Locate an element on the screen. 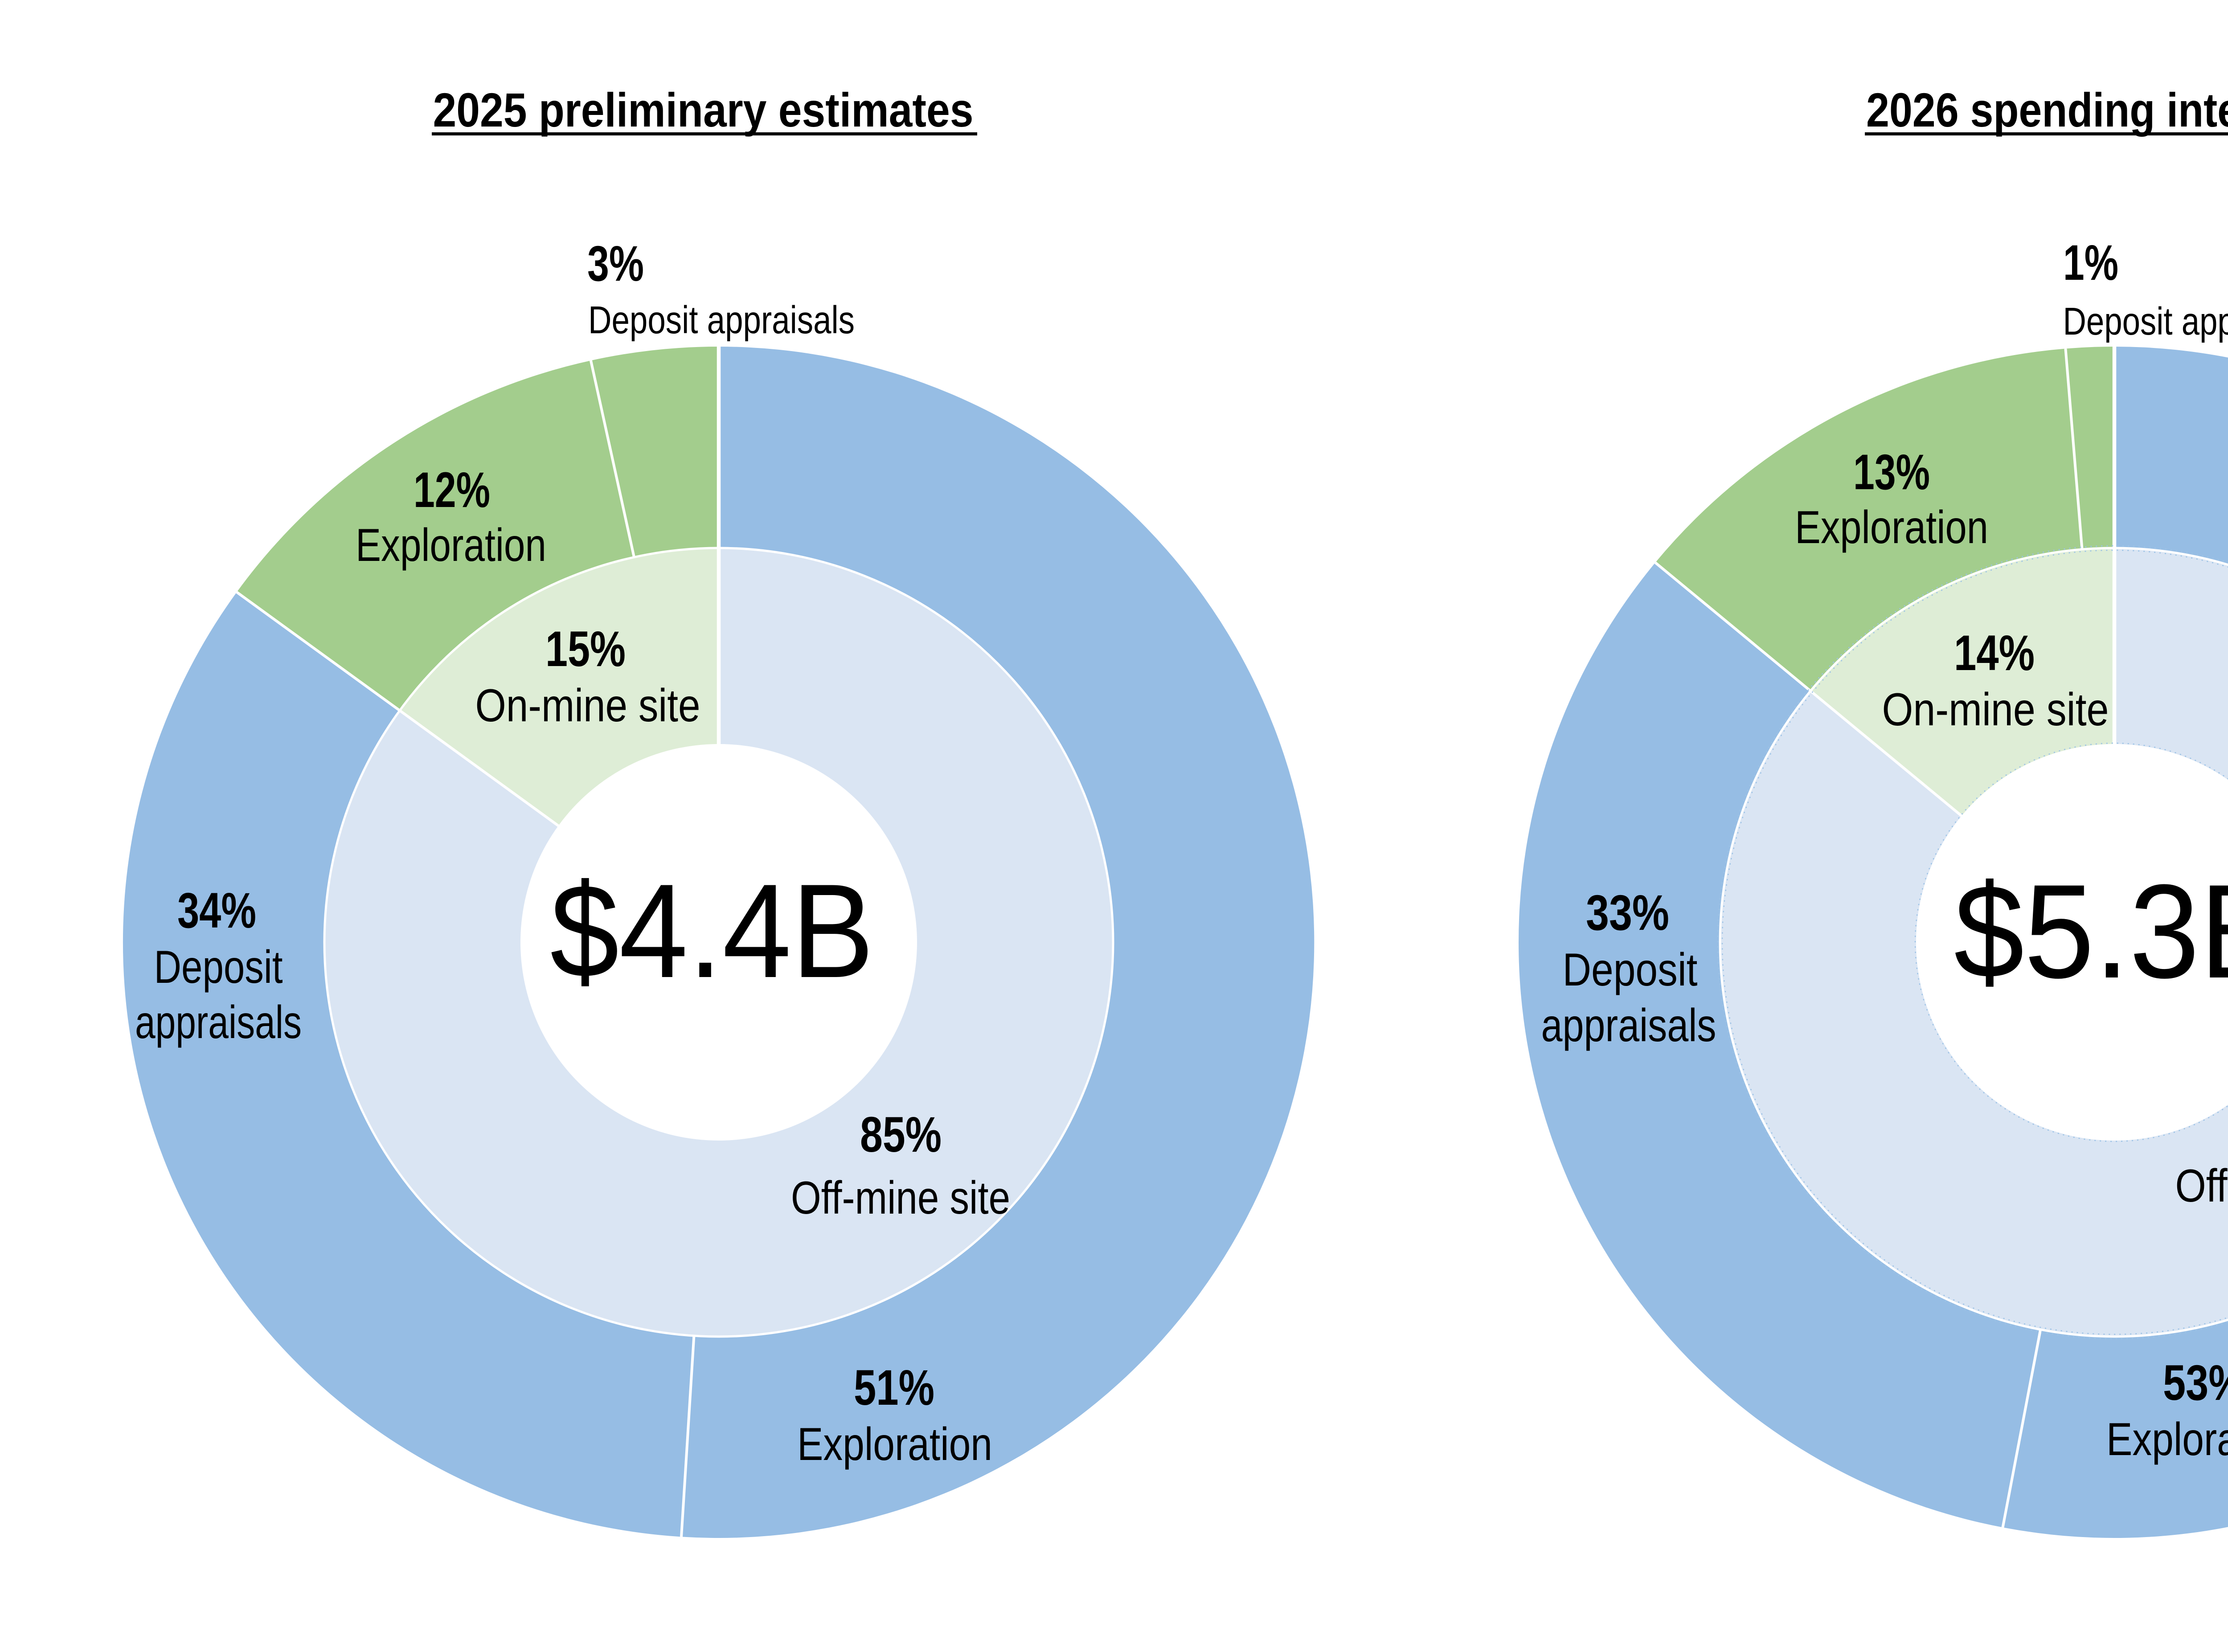 This screenshot has width=2228, height=1652. svg-text: 15% is located at coordinates (585, 649).